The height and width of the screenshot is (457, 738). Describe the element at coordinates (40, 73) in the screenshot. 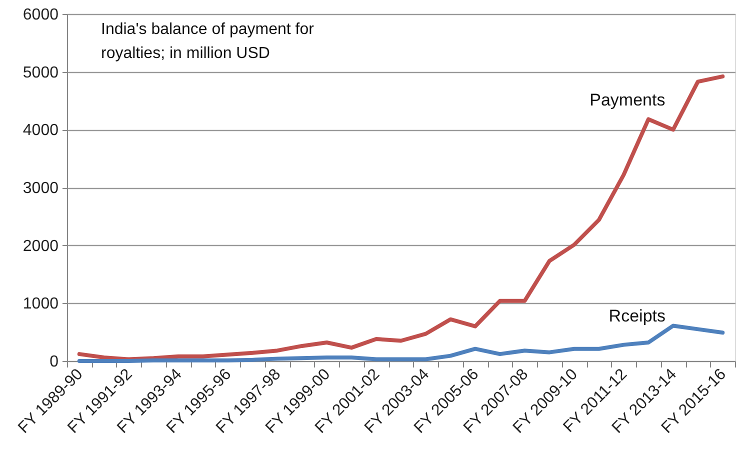

I see `y-tick-label: 5000` at that location.